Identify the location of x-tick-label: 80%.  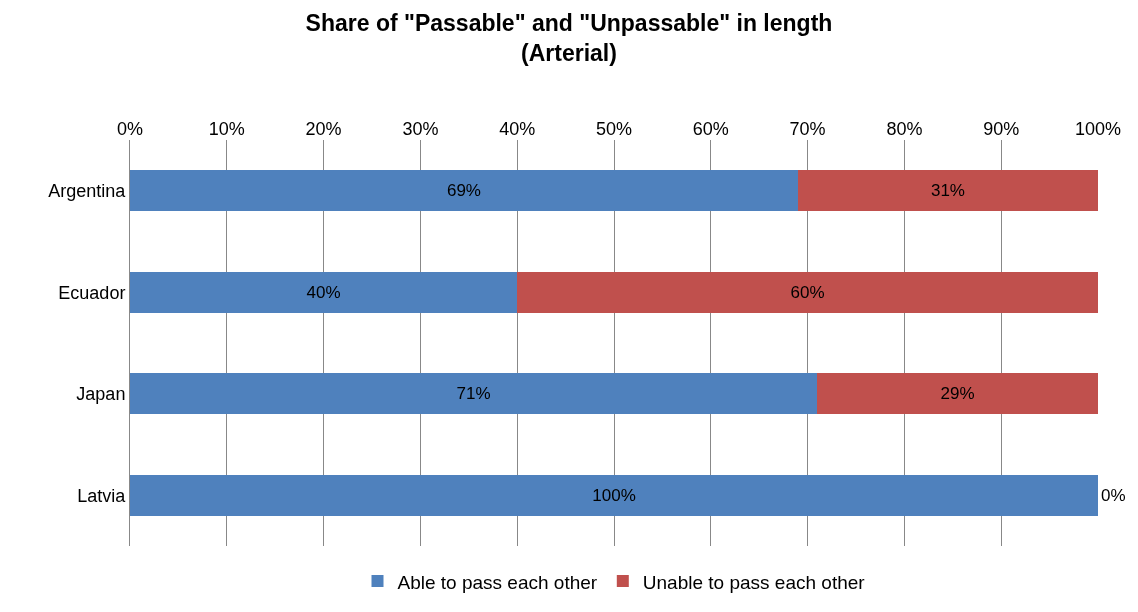
(904, 129).